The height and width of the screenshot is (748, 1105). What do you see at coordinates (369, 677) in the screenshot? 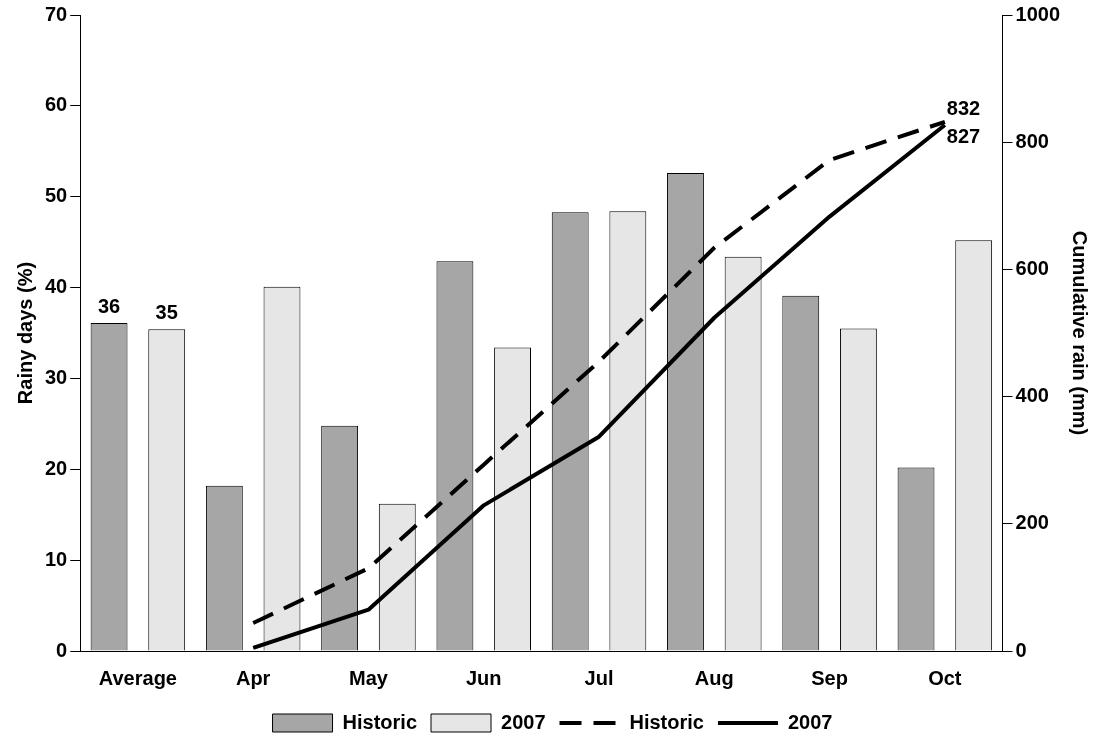
I see `x-tick-label: May` at bounding box center [369, 677].